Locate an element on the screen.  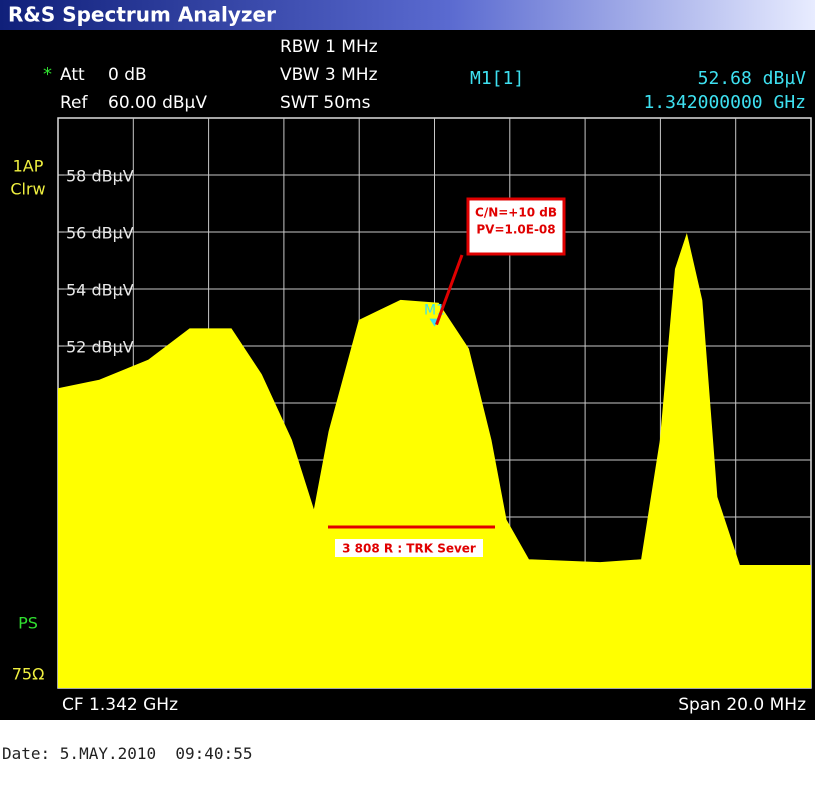
y-tick-label: 52 dBµV is located at coordinates (100, 347).